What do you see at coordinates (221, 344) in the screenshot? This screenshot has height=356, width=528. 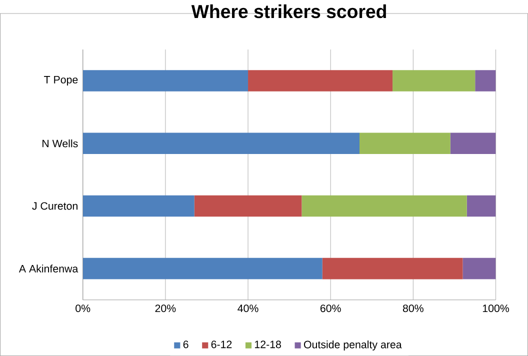 I see `legend-label: 6-12` at bounding box center [221, 344].